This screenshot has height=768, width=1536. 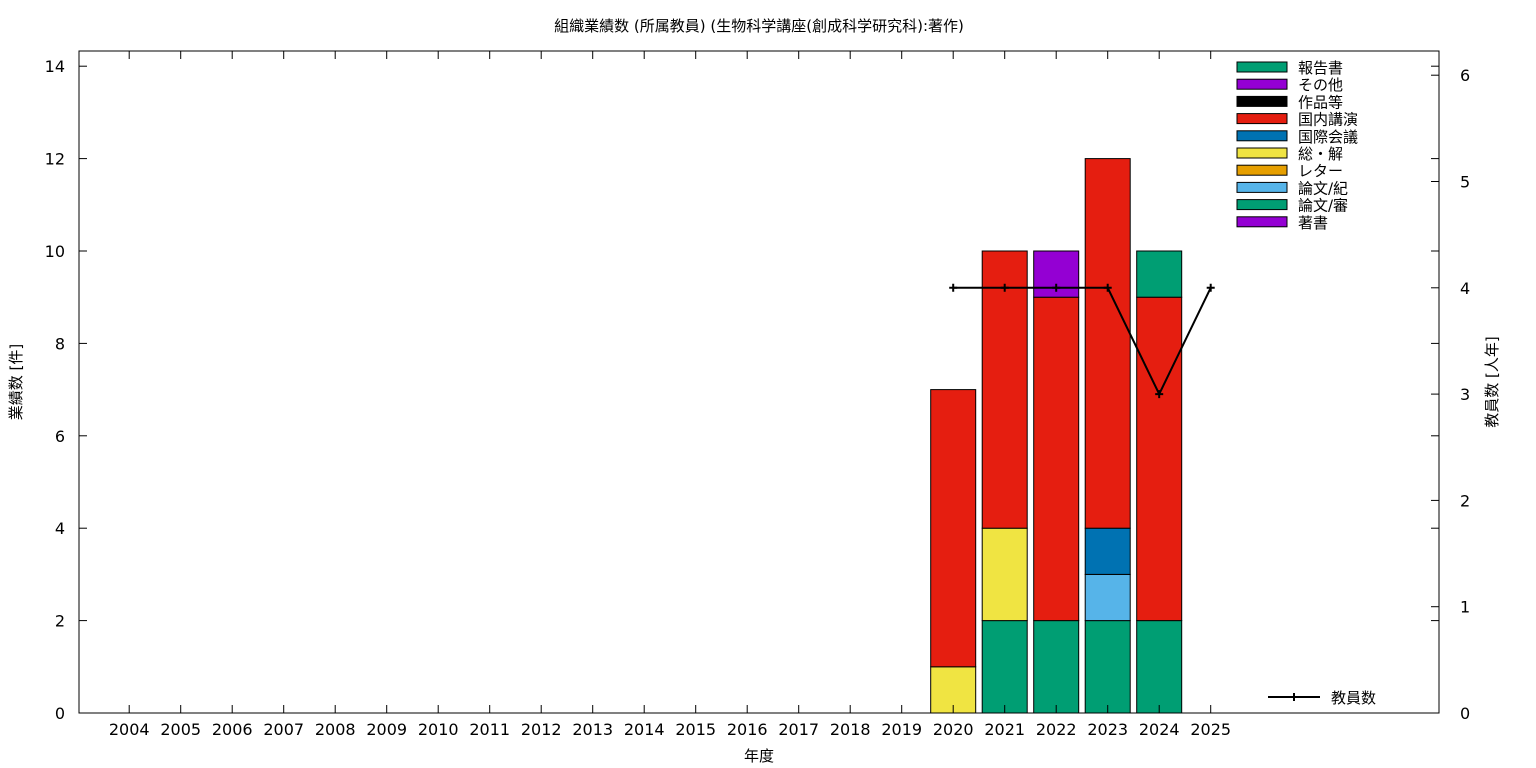 I want to click on y2-tick-label: 4, so click(x=1465, y=288).